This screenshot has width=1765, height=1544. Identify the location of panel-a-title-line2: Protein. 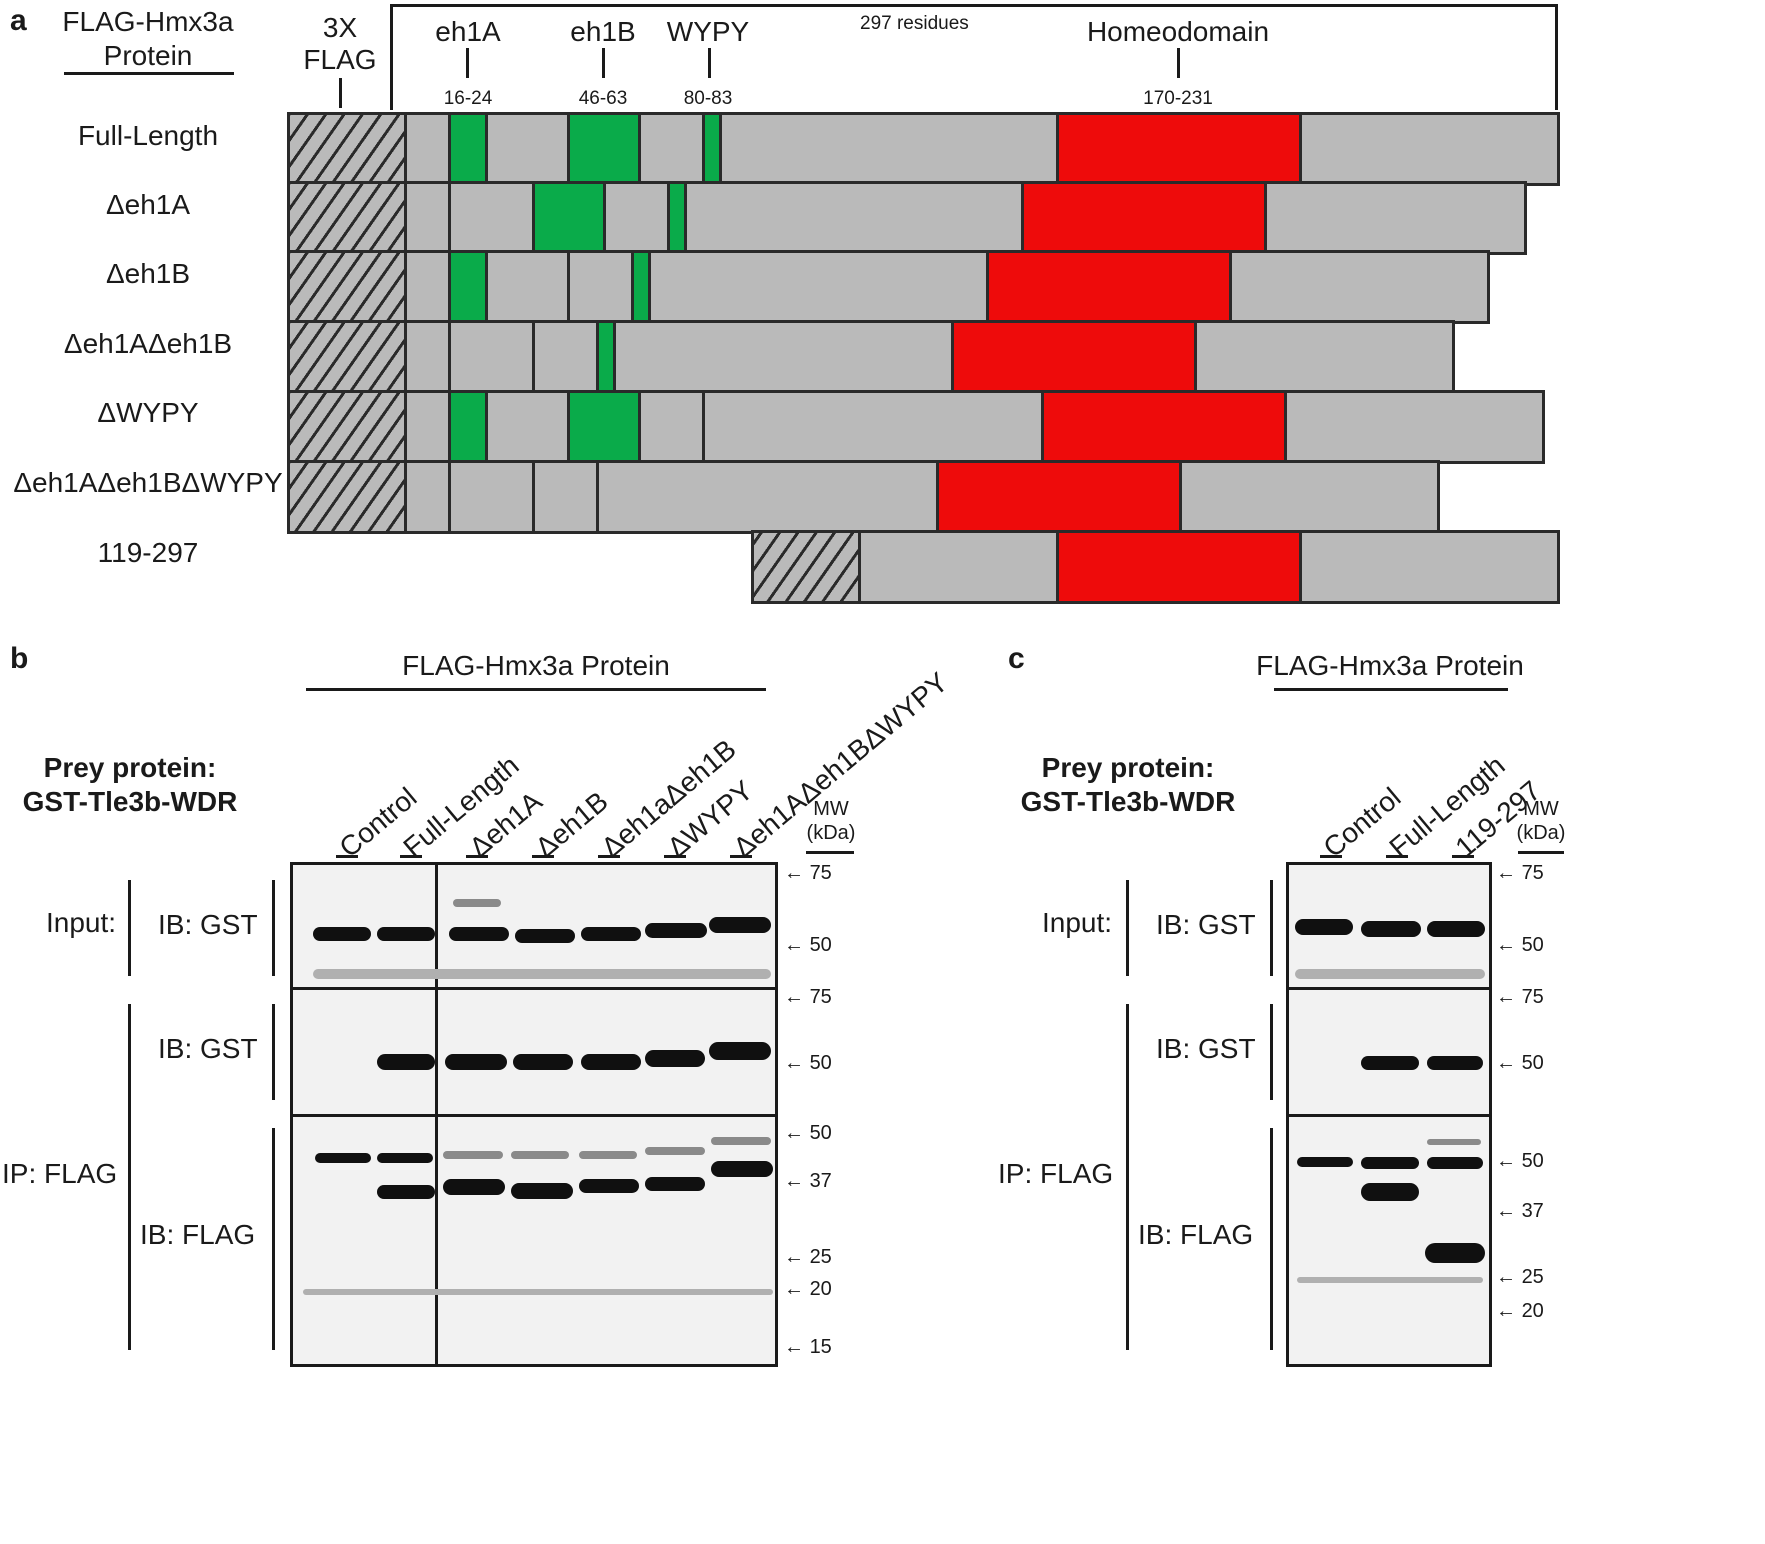
(148, 55).